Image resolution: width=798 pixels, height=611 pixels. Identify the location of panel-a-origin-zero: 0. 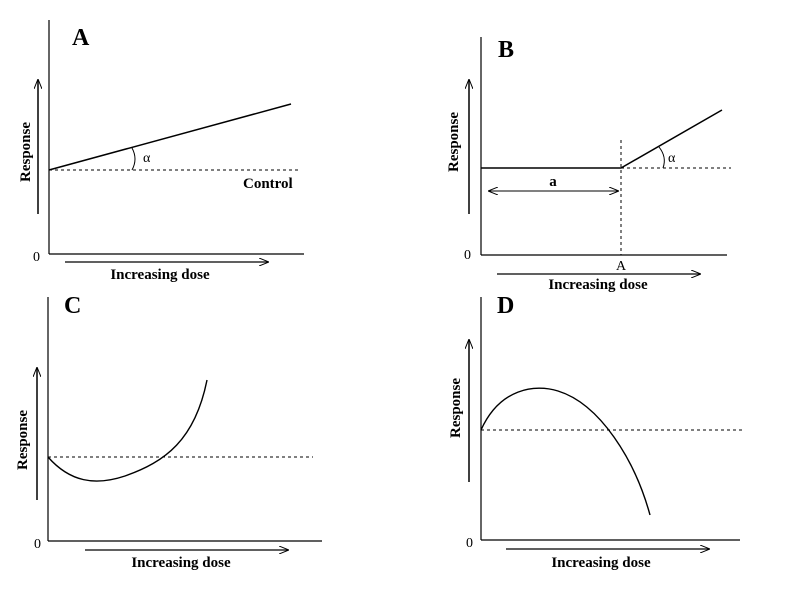
(36, 257).